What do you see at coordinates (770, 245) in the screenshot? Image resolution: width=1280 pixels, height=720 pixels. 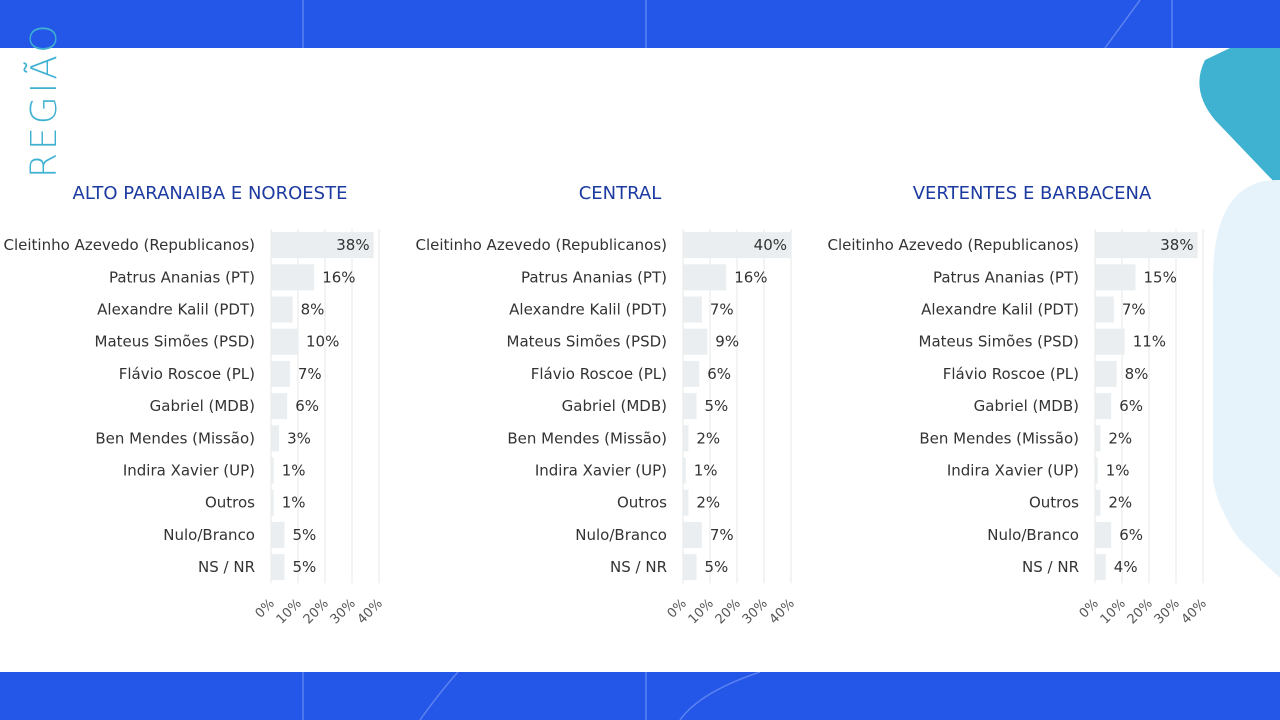 I see `value-label: 40%` at bounding box center [770, 245].